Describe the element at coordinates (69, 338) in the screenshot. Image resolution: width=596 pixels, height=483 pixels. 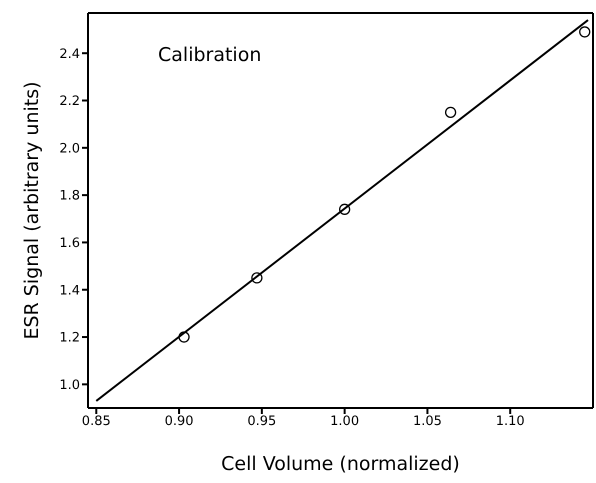
I see `y-tick-label: 1.2` at that location.